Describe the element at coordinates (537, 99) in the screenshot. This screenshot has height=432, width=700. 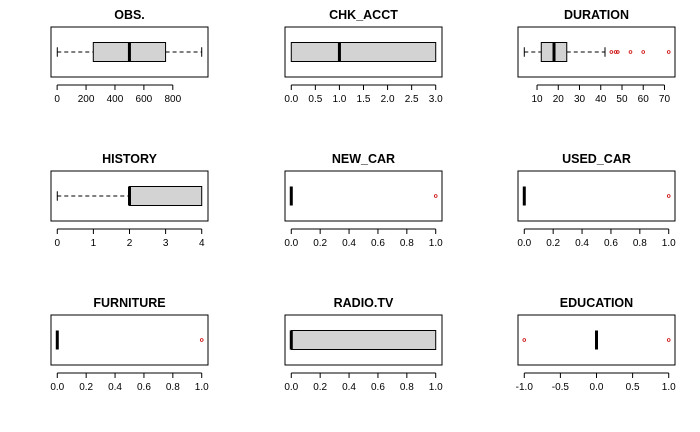
I see `x-tick-label: 10` at that location.